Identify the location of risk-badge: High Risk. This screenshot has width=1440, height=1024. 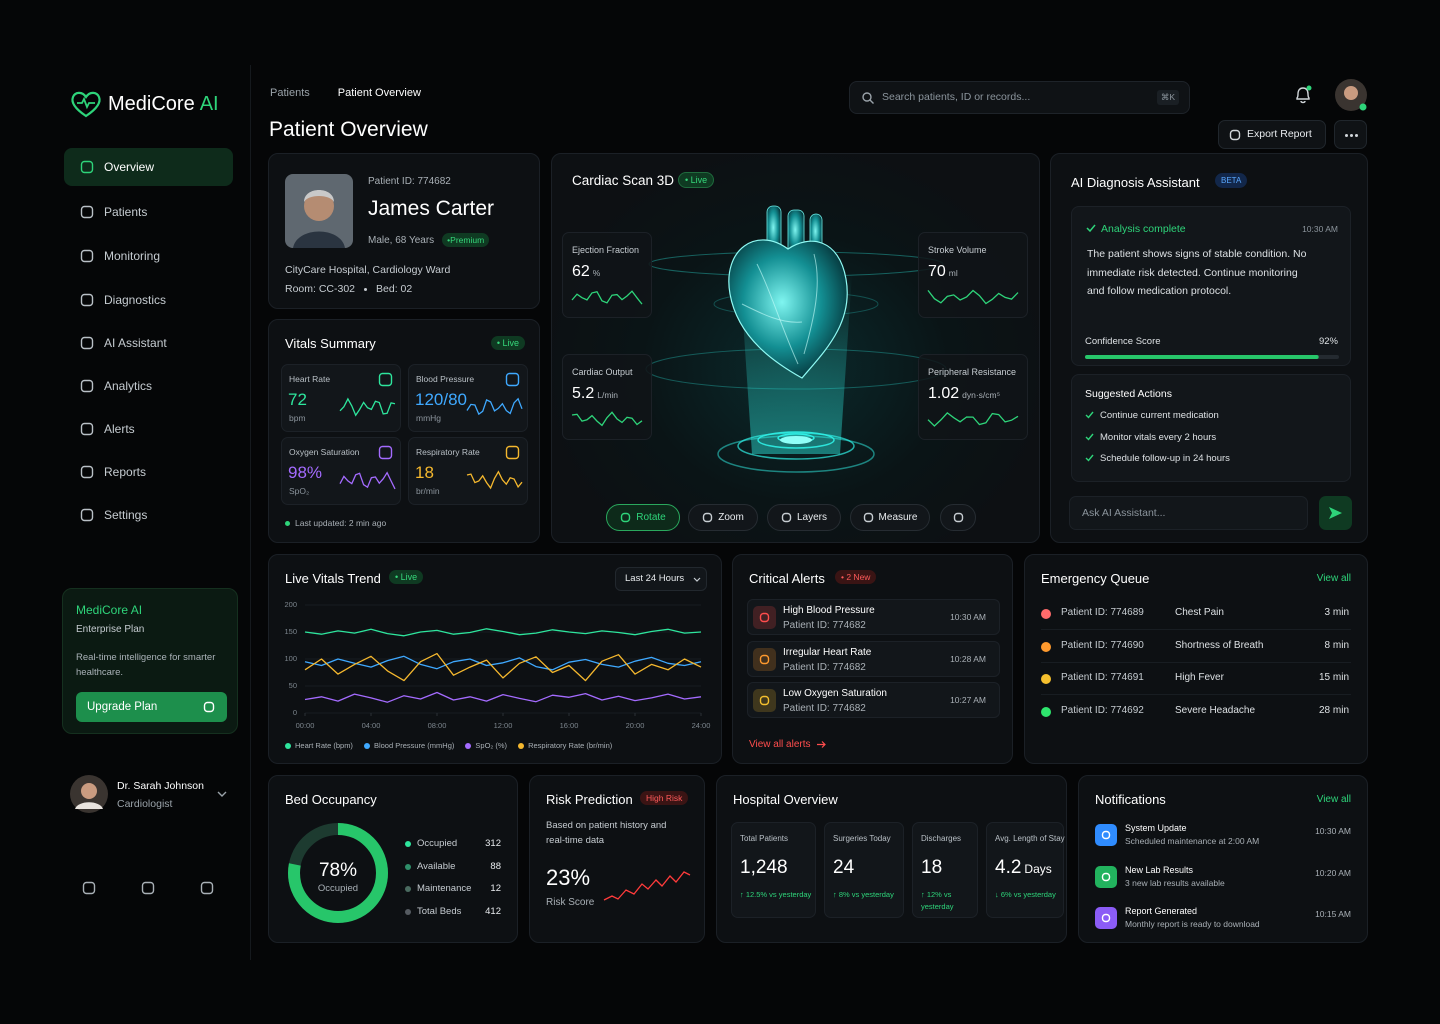
(664, 798).